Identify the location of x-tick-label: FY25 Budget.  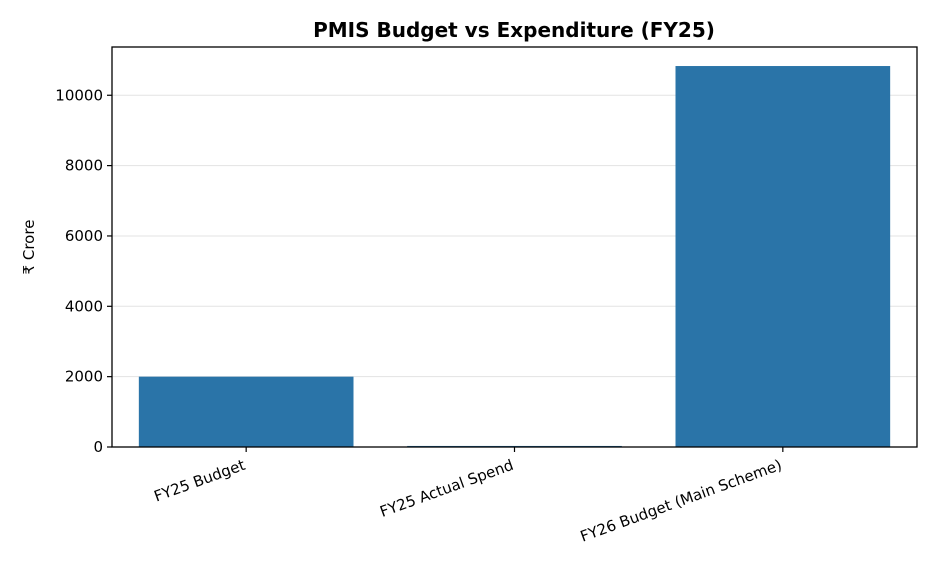
(200, 481).